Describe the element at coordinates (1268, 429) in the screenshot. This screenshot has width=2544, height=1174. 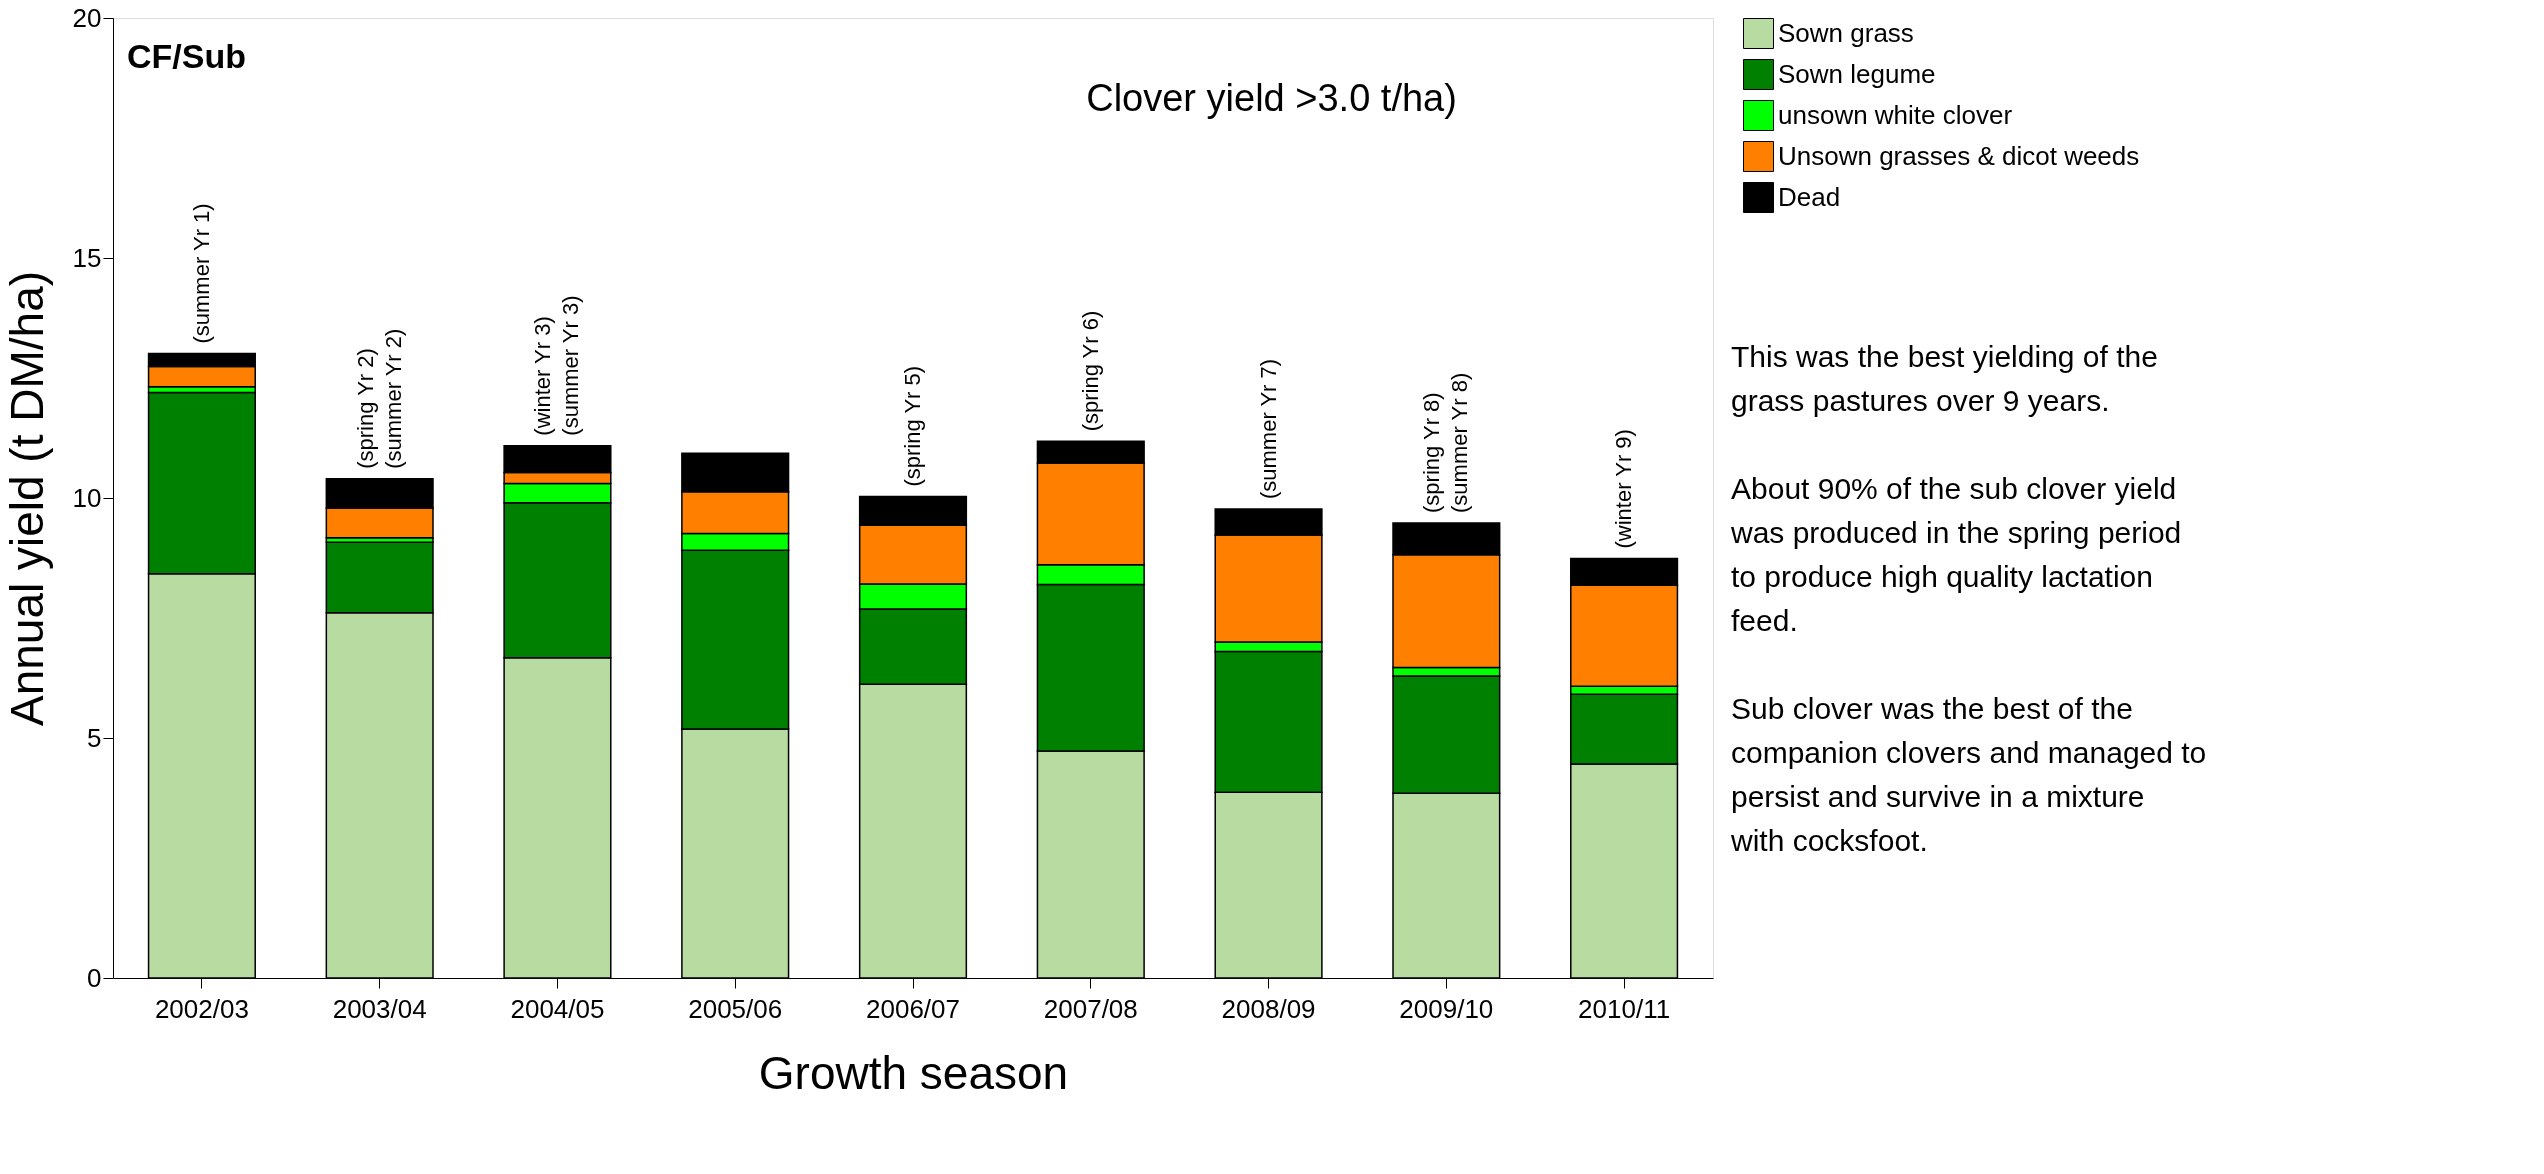
I see `annotation: (summer Yr 7)` at that location.